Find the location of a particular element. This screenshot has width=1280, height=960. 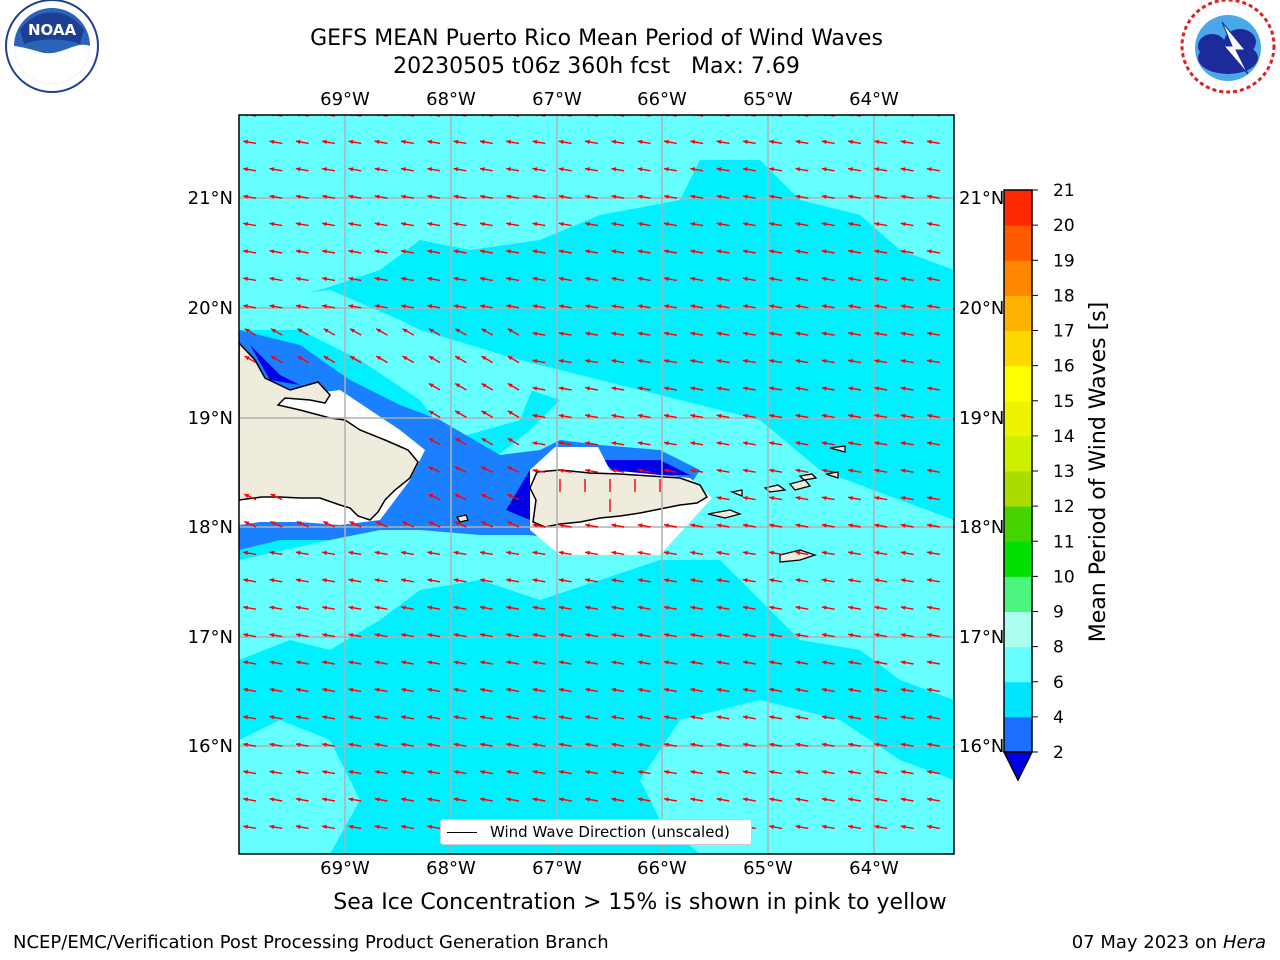

lat-label-left: 21°N is located at coordinates (210, 198).